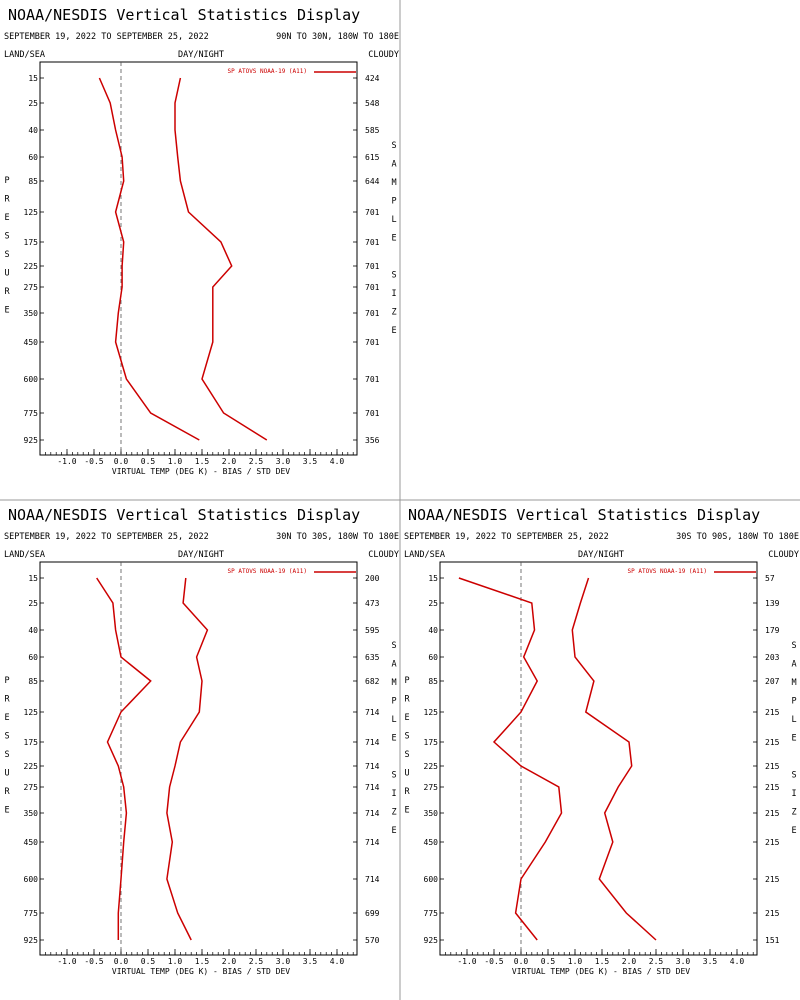 This screenshot has width=800, height=1000. Describe the element at coordinates (337, 961) in the screenshot. I see `x-tick-label: 4.0` at that location.